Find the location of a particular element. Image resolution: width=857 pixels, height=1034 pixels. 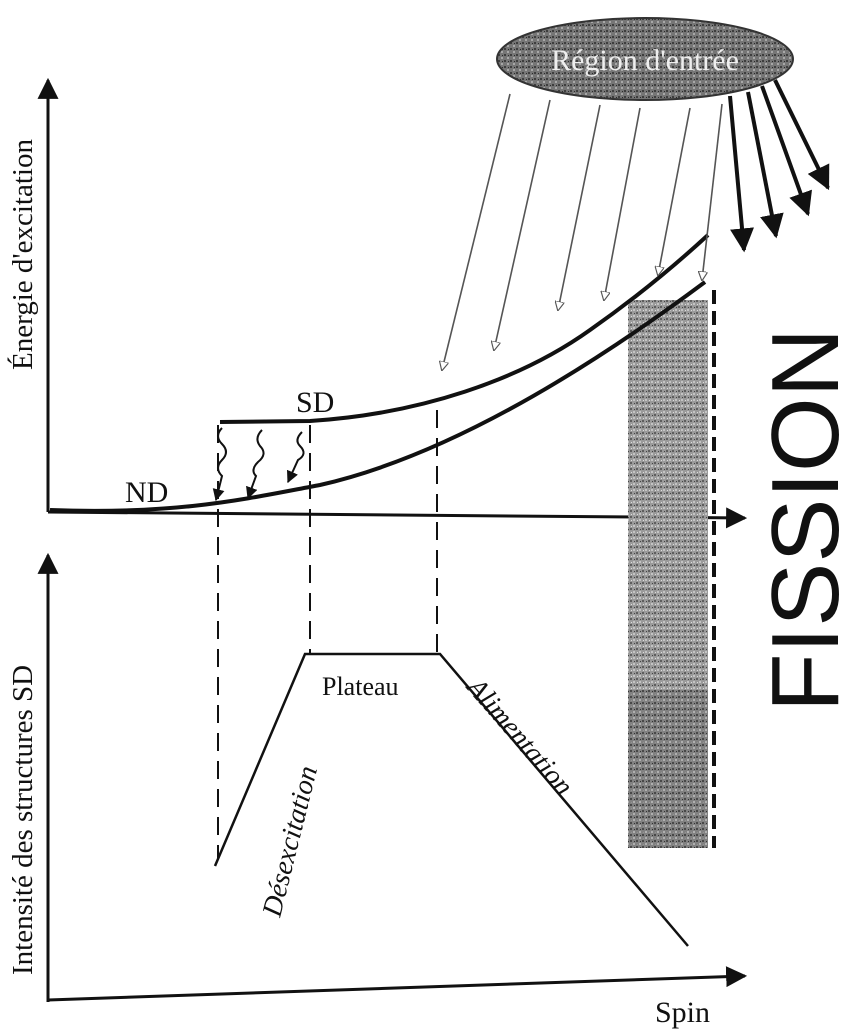

alimentation-label: Alimentation is located at coordinates (519, 736).